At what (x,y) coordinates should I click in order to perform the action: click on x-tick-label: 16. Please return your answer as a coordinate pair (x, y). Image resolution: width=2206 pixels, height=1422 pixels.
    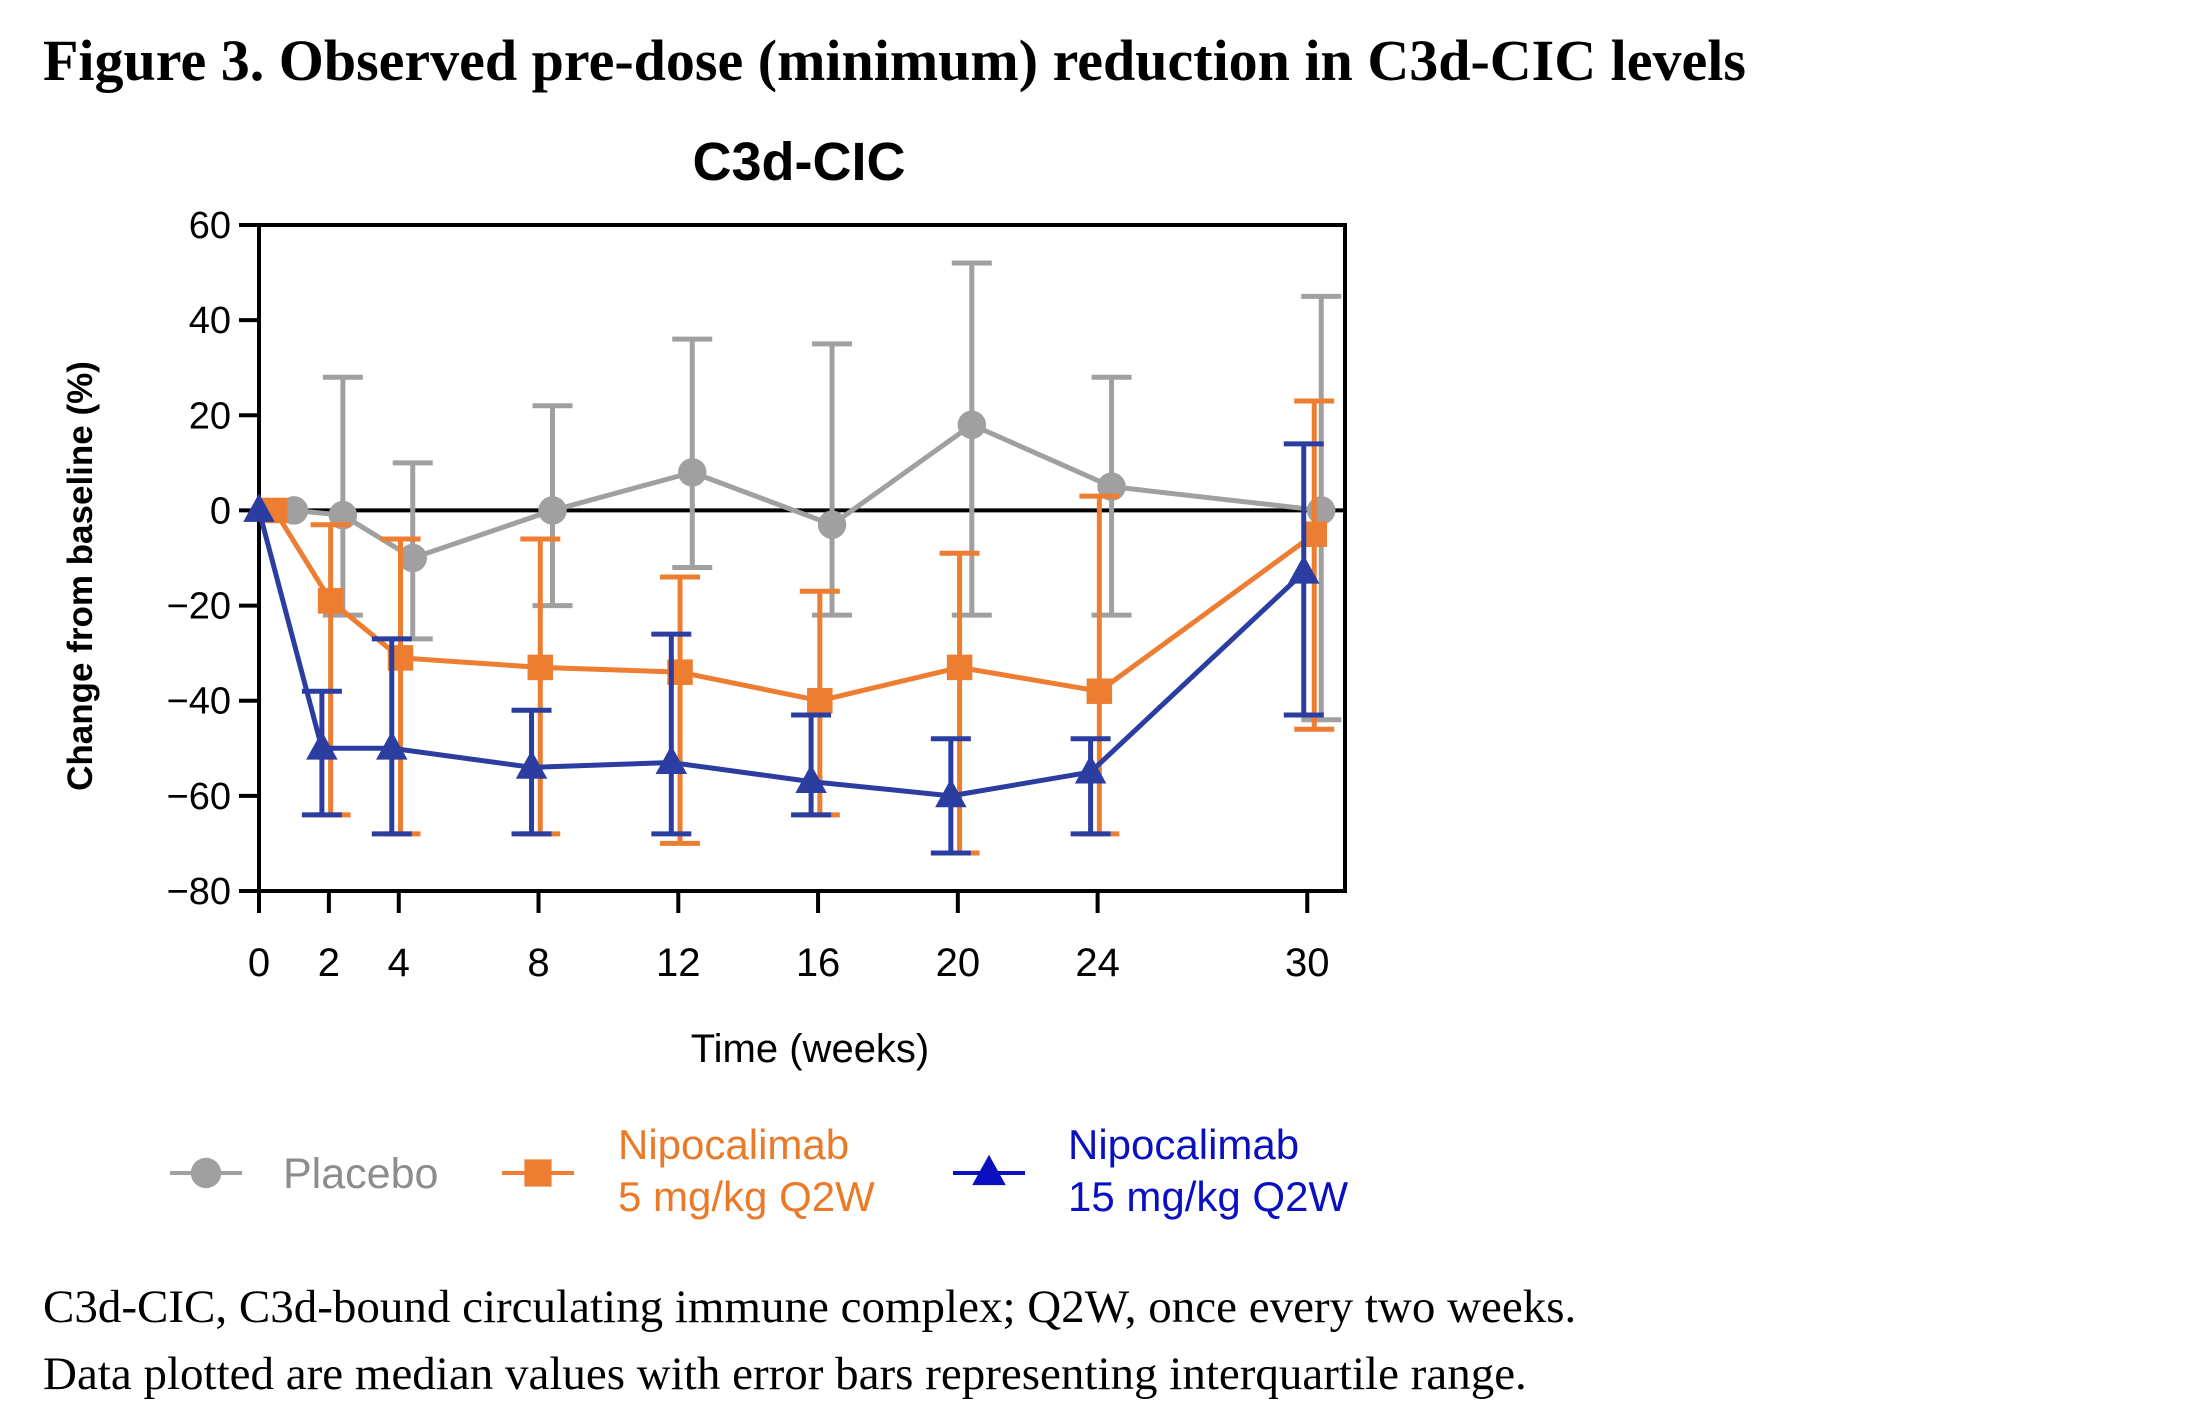
    Looking at the image, I should click on (818, 963).